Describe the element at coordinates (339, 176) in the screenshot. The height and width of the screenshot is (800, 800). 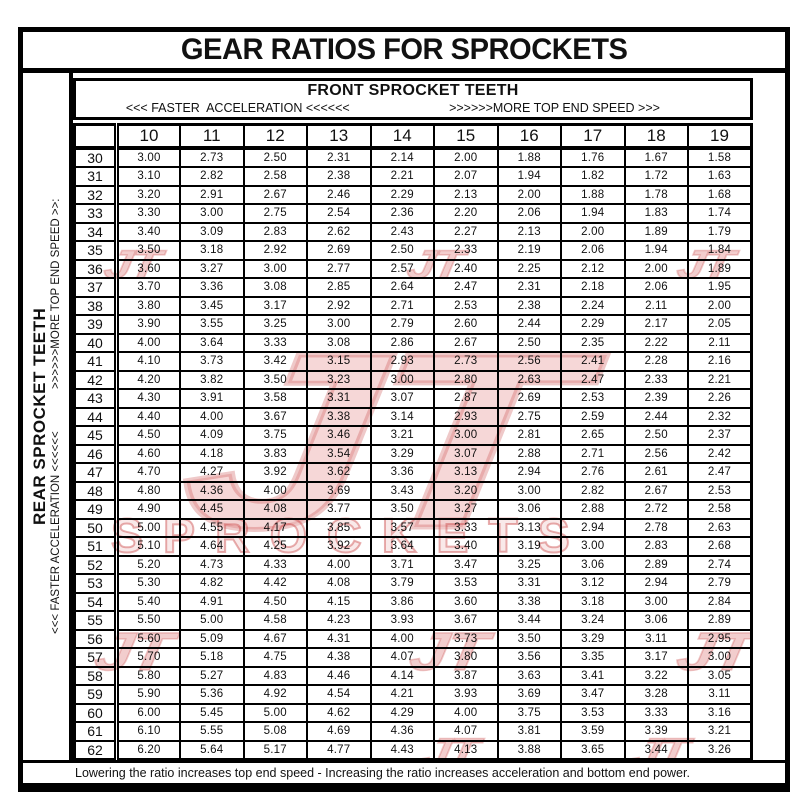
I see `ratio-cell: 2.38` at that location.